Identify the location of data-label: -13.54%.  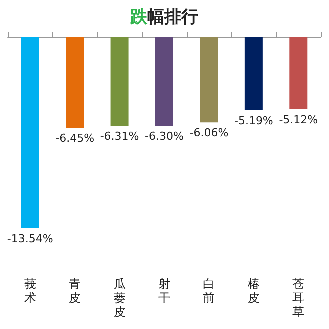
(30, 239).